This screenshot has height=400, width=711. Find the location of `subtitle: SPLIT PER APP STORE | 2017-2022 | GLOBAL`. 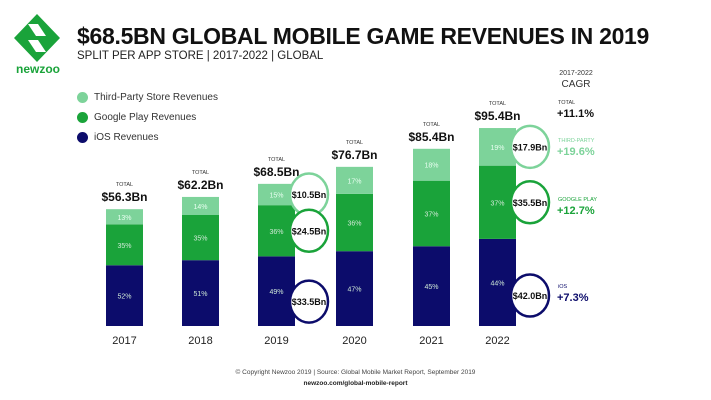

subtitle: SPLIT PER APP STORE | 2017-2022 | GLOBAL is located at coordinates (200, 56).